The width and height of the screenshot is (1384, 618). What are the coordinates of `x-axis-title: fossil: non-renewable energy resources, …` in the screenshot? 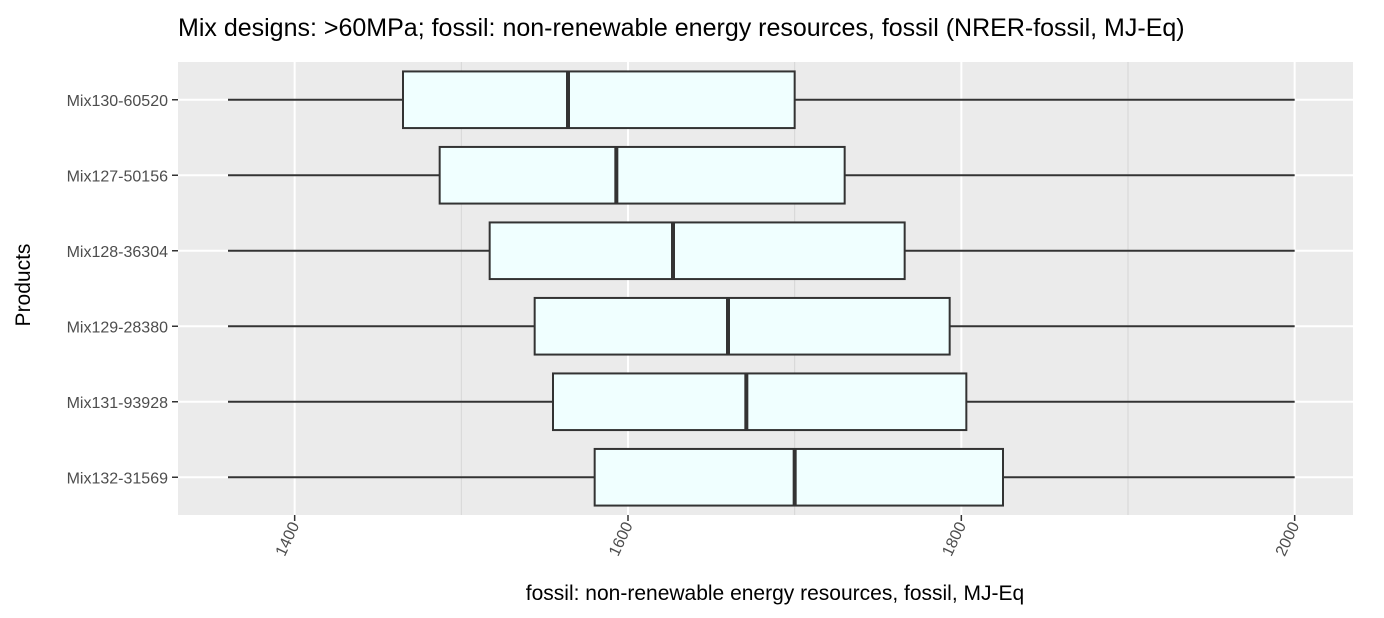 It's located at (775, 593).